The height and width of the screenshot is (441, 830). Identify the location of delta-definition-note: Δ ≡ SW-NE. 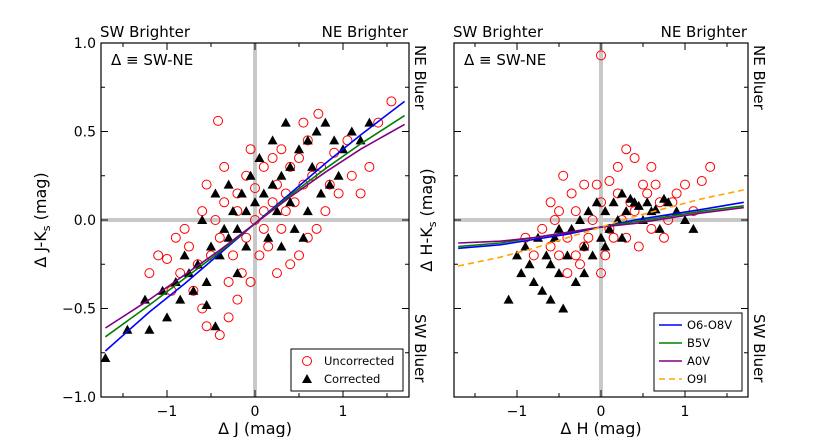
(505, 60).